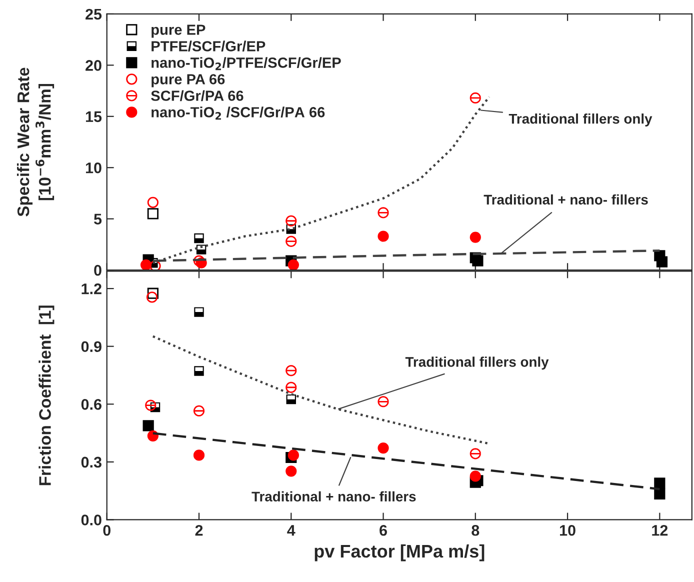  I want to click on x-tick-label: 12, so click(660, 530).